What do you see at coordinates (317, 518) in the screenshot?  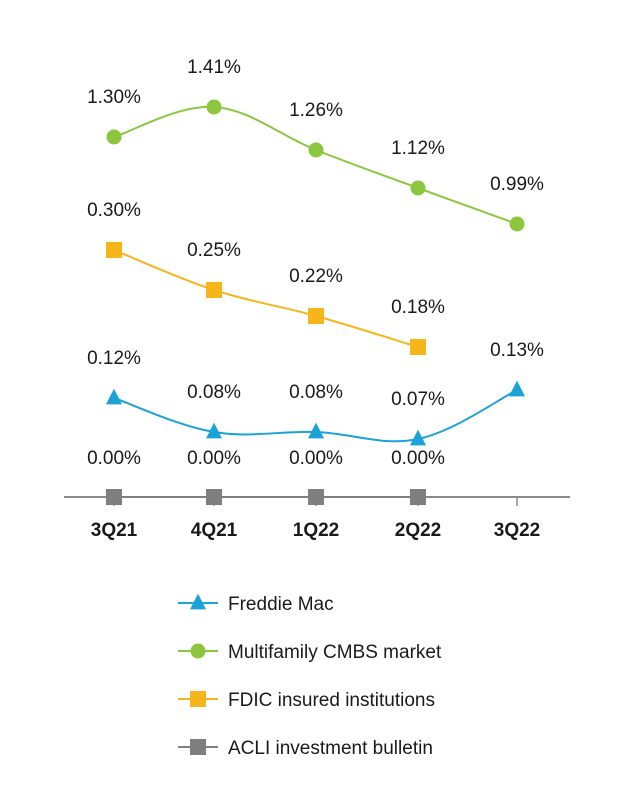 I see `x-axis: 3Q21 4Q21 1Q22 2Q22 3Q22` at bounding box center [317, 518].